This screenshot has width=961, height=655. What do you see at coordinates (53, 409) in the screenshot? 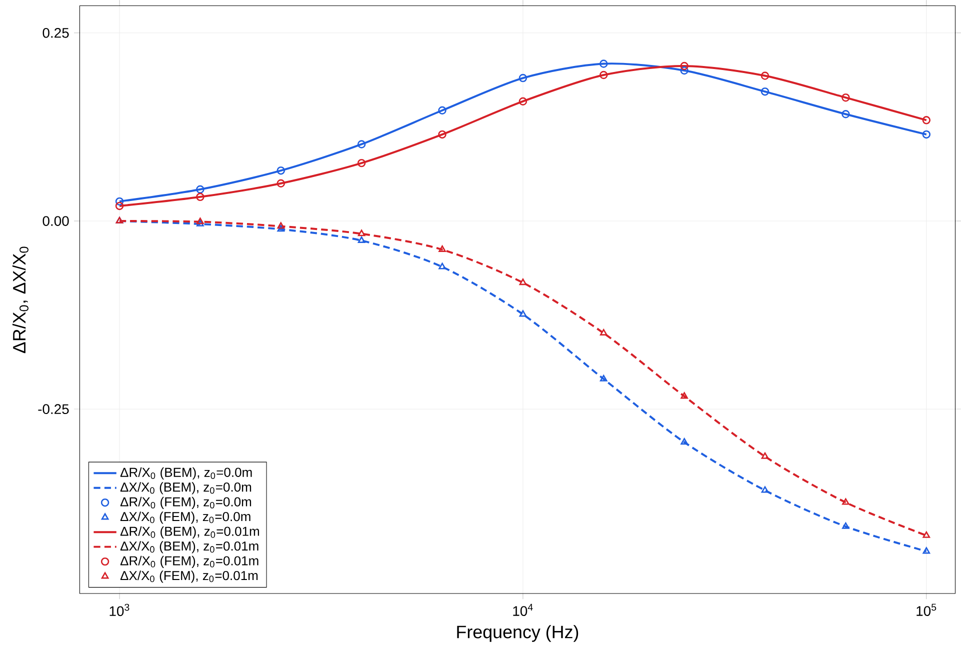
I see `y-tick-label: -0.25` at bounding box center [53, 409].